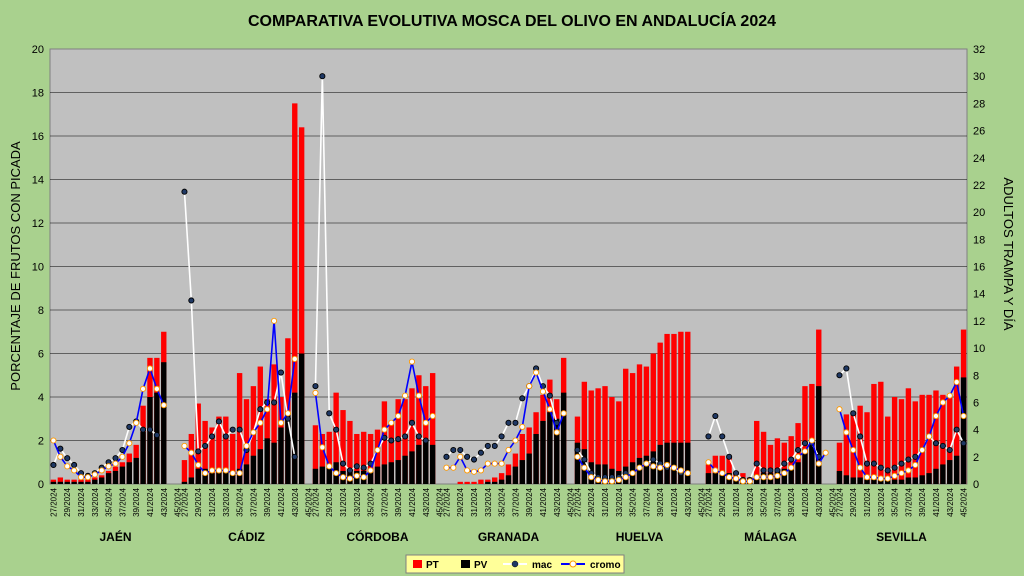 This screenshot has height=576, width=1024. I want to click on x-tick-label: 45/2024, so click(702, 501).